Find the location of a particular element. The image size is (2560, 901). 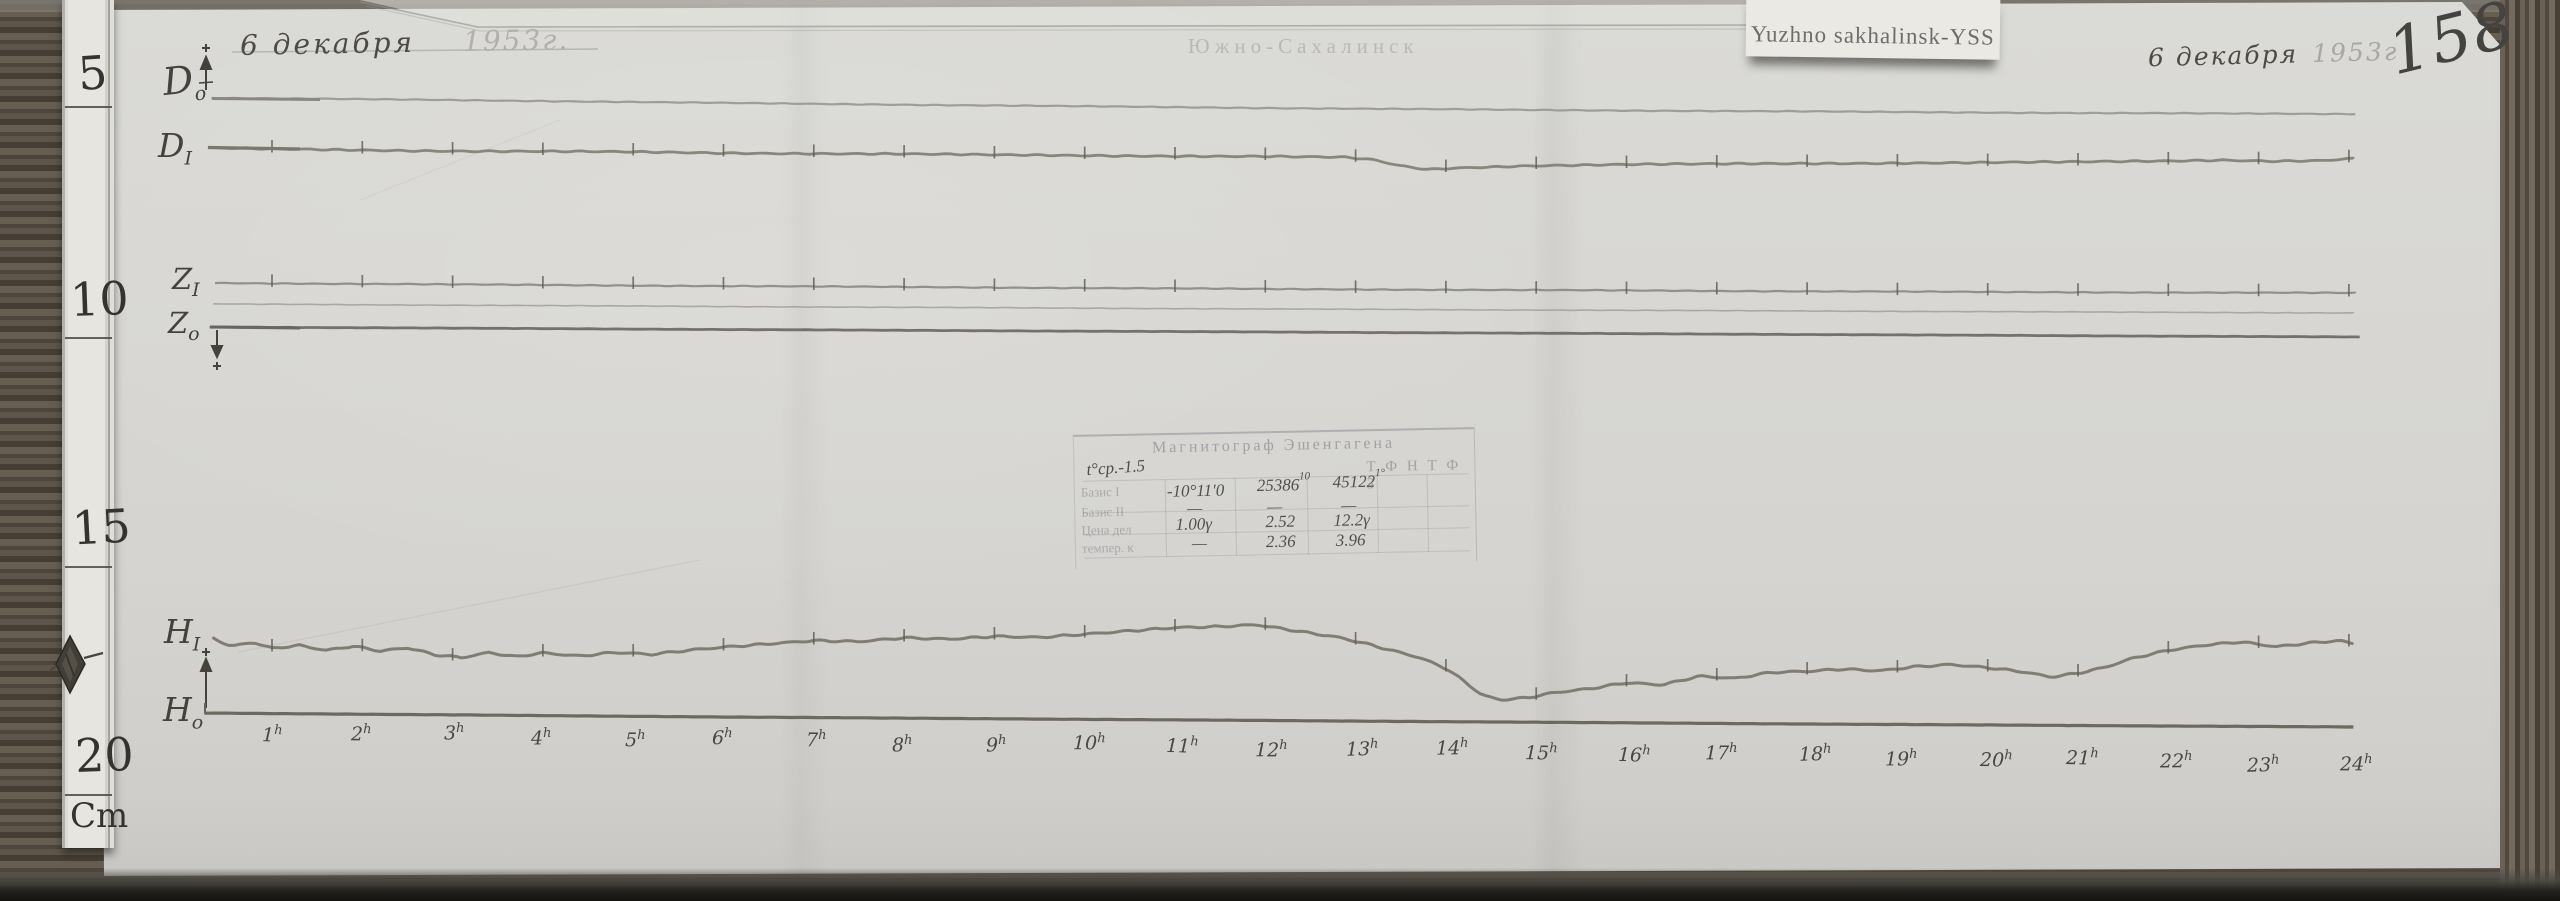

stamp-value: 12.2γ is located at coordinates (1352, 520).